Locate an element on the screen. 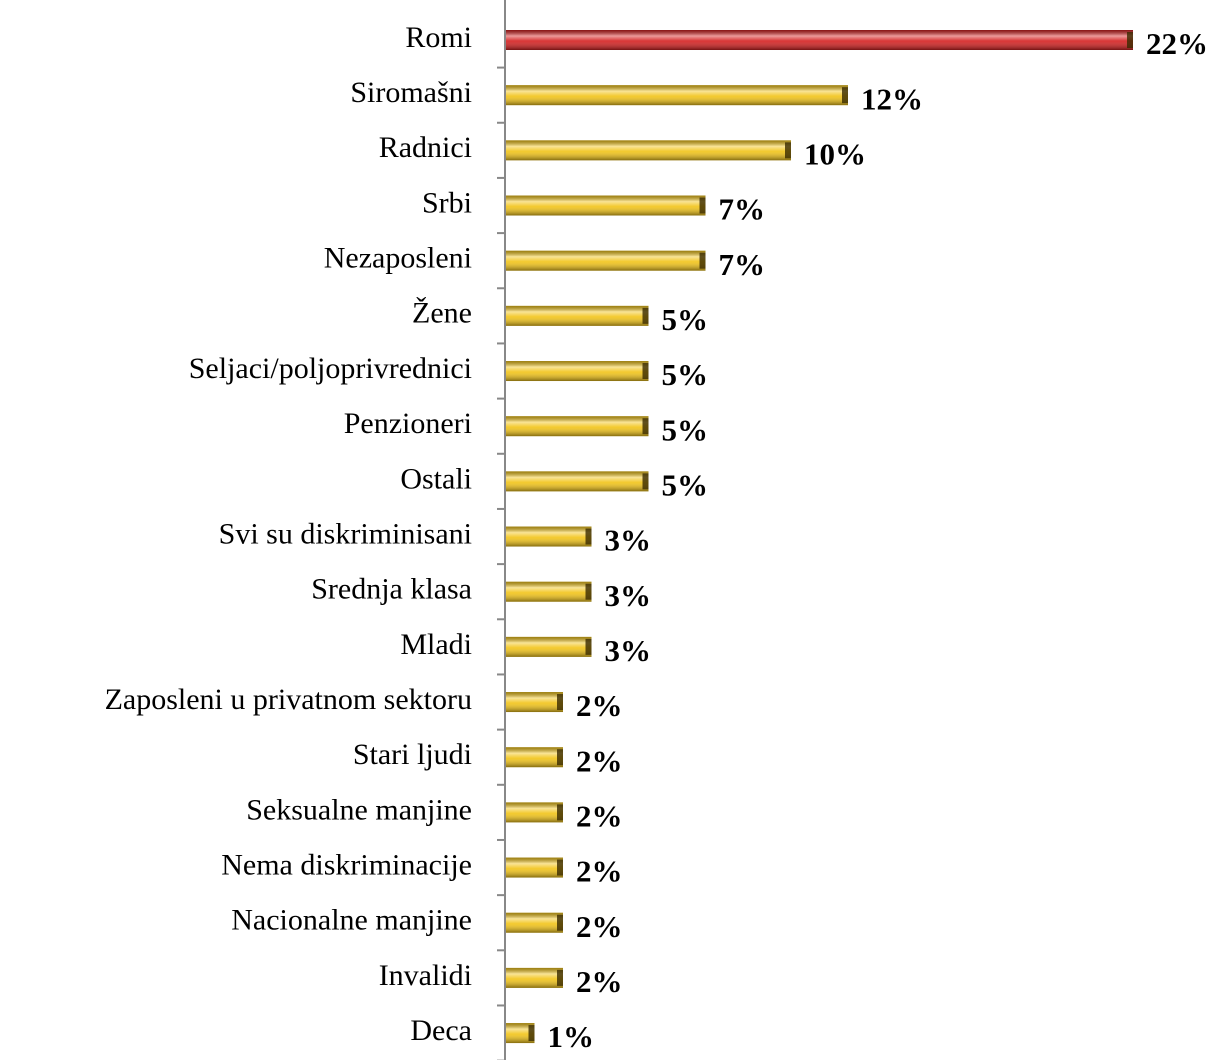 The width and height of the screenshot is (1218, 1060). category-label: Invalidi is located at coordinates (425, 975).